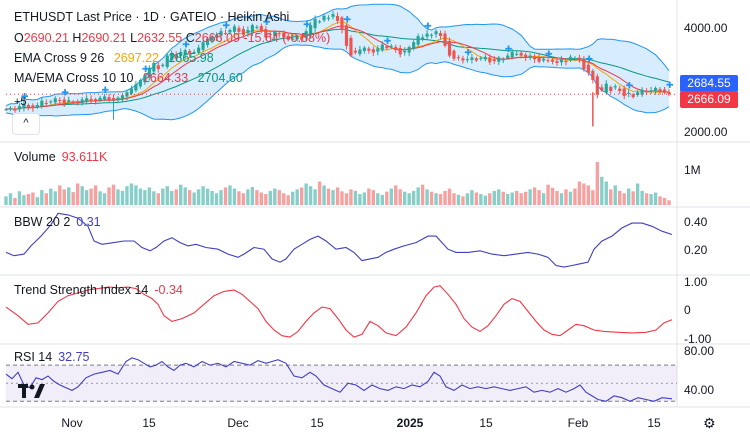  What do you see at coordinates (136, 58) in the screenshot?
I see `ema-cross-value-1: 2697.22` at bounding box center [136, 58].